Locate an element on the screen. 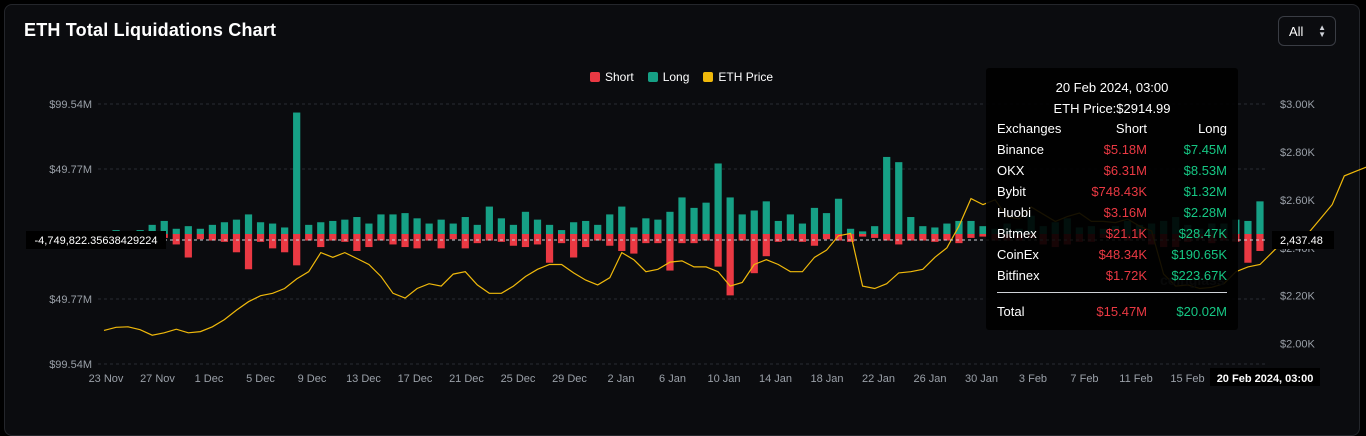  x-tick-label: 27 Nov is located at coordinates (157, 379).